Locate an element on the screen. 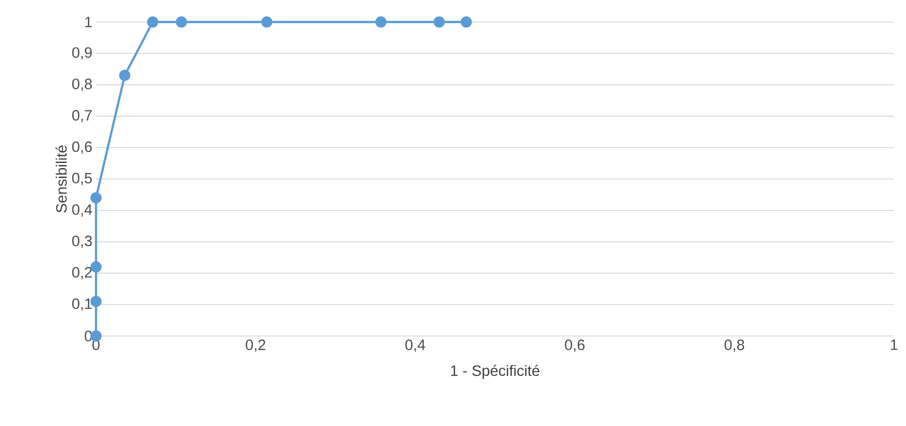 This screenshot has height=426, width=906. y-tick-label: 0,8 is located at coordinates (82, 84).